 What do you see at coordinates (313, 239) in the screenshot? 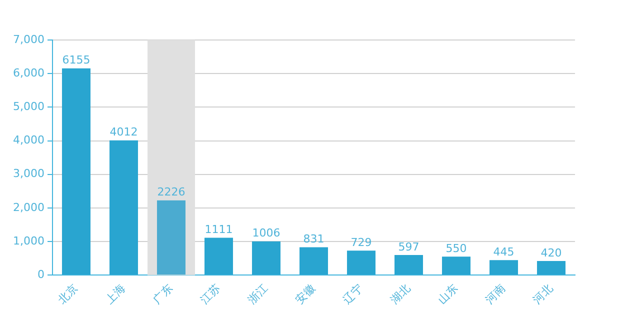
I see `data-label: 831` at bounding box center [313, 239].